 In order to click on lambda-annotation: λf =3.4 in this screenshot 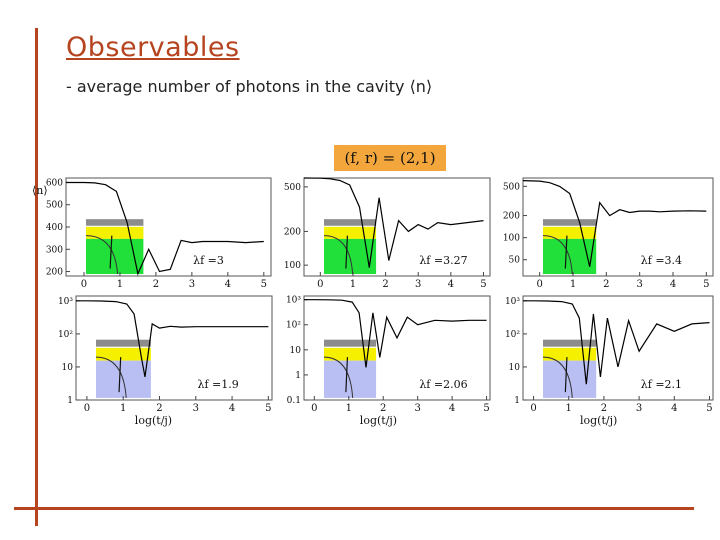, I will do `click(661, 260)`.